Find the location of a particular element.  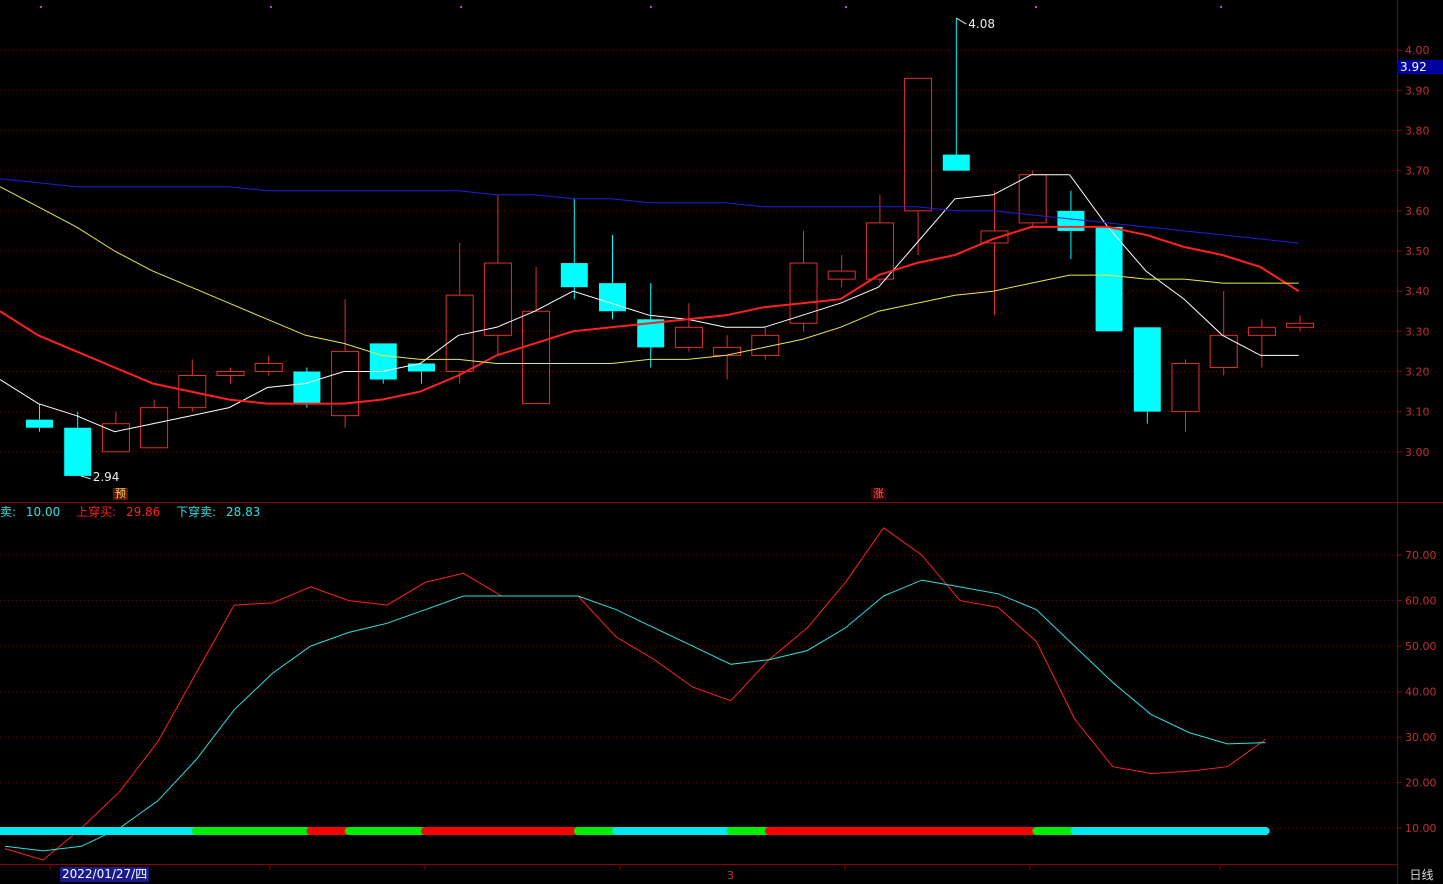

legend-sell-value: 10.00 is located at coordinates (43, 512).